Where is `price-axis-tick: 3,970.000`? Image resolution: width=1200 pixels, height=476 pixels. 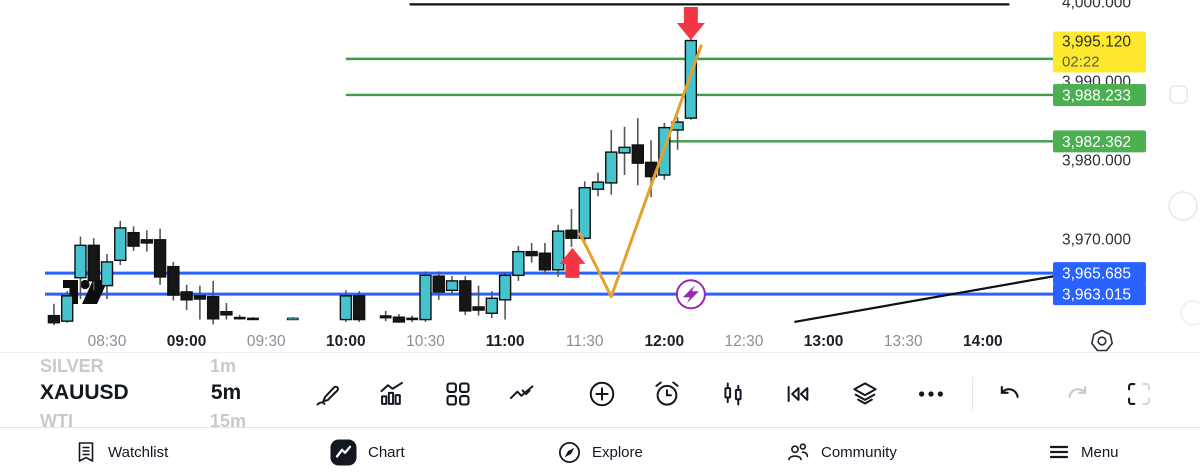 price-axis-tick: 3,970.000 is located at coordinates (1096, 240).